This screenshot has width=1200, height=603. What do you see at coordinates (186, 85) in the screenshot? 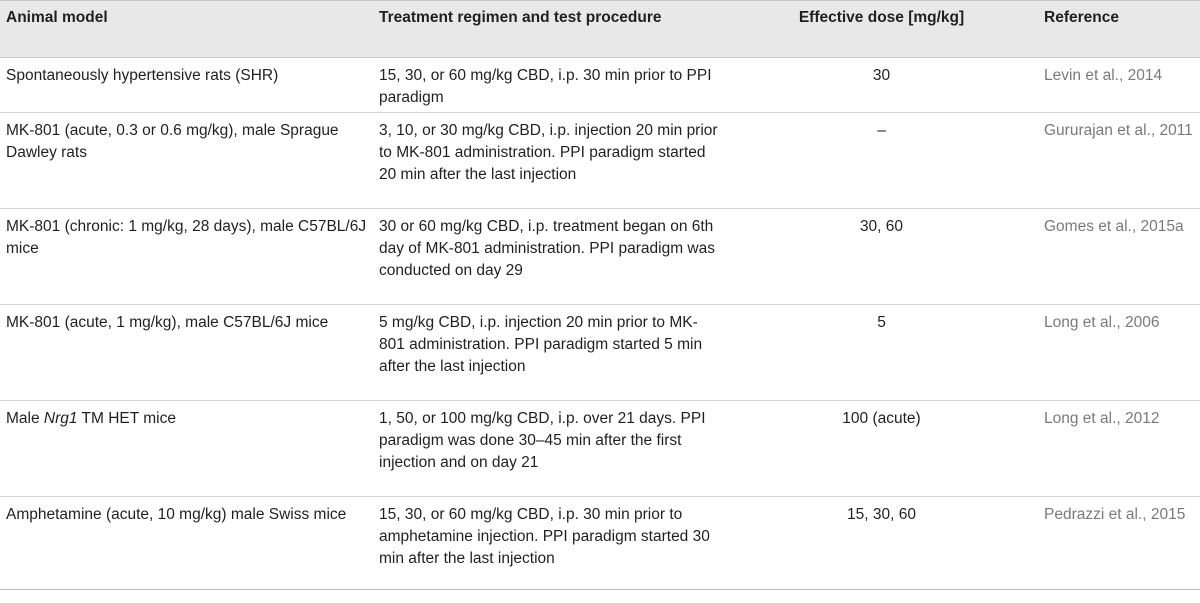
I see `animal-model-cell: Spontaneously hypertensive rats (SHR)` at bounding box center [186, 85].